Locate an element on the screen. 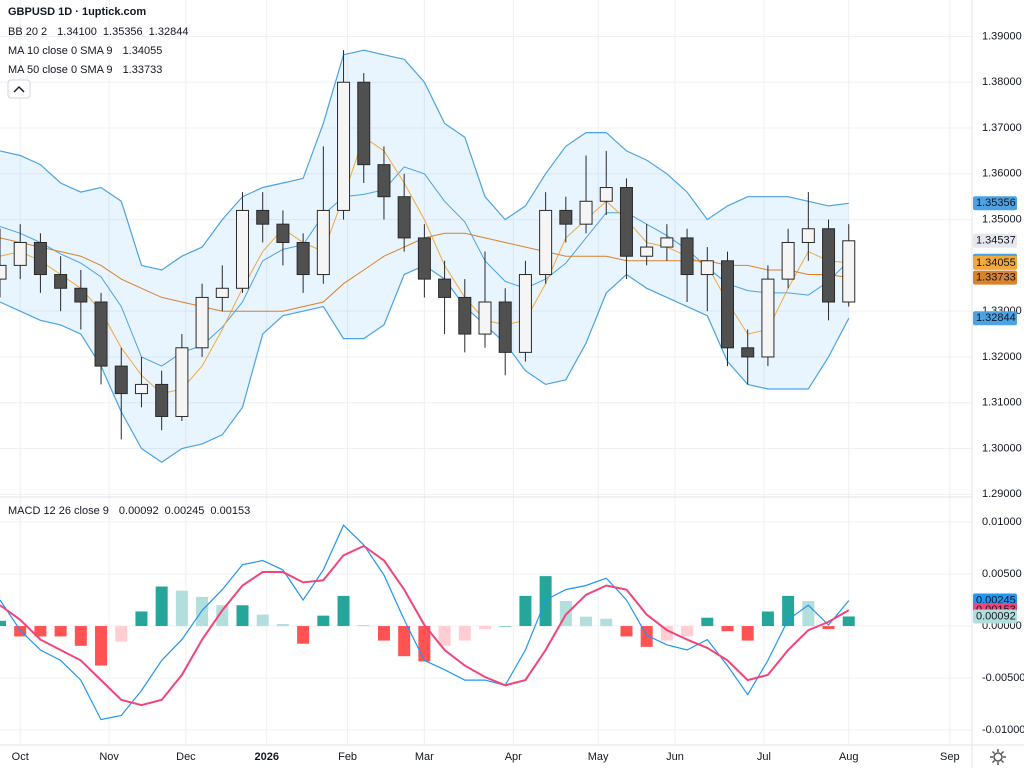 The image size is (1024, 768). collapse-icon is located at coordinates (19, 89).